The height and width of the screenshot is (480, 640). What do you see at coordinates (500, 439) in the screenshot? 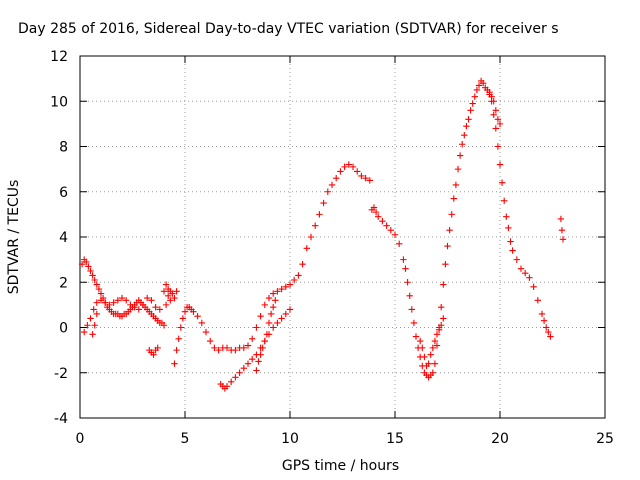
I see `x-tick-label: 20` at bounding box center [500, 439].